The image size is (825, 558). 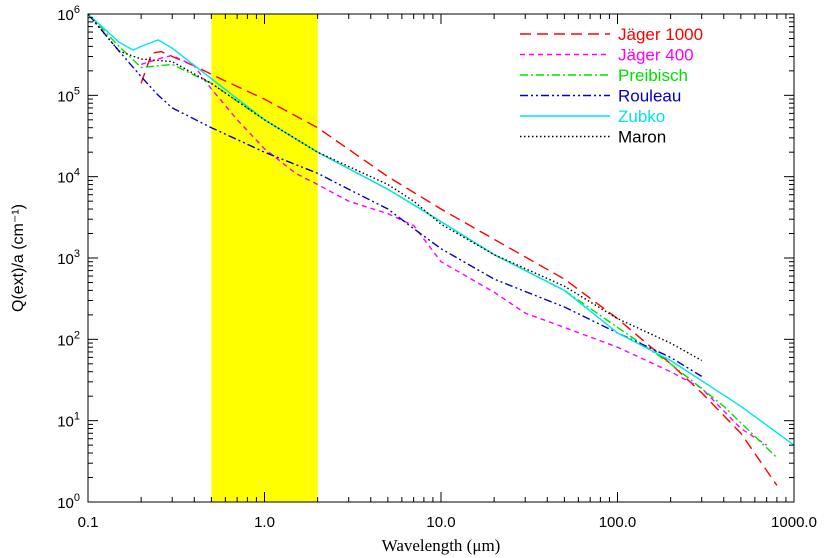 I want to click on legend-label: Maron, so click(x=642, y=137).